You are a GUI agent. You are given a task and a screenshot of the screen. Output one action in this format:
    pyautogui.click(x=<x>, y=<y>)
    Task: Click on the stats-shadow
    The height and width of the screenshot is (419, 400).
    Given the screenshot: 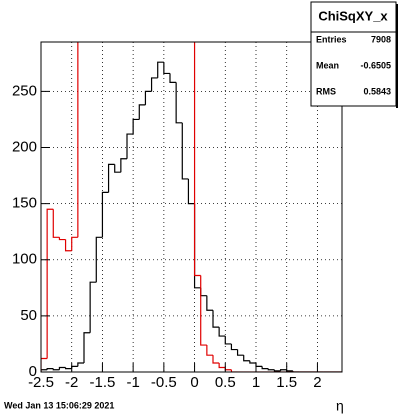 What is the action you would take?
    pyautogui.click(x=397, y=56)
    